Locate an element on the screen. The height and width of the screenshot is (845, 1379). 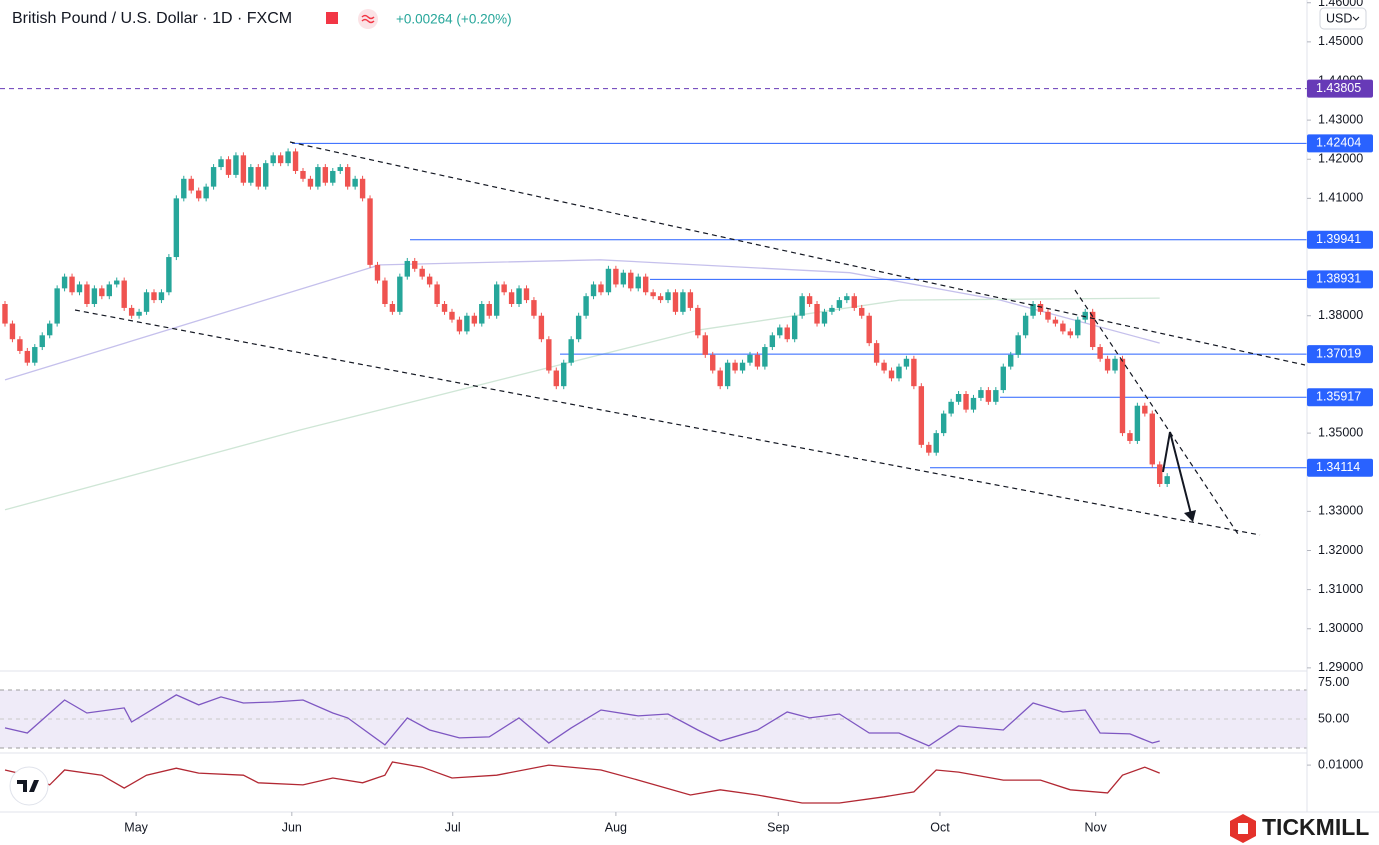
price-change: +0.00264 (+0.20%) is located at coordinates (454, 19).